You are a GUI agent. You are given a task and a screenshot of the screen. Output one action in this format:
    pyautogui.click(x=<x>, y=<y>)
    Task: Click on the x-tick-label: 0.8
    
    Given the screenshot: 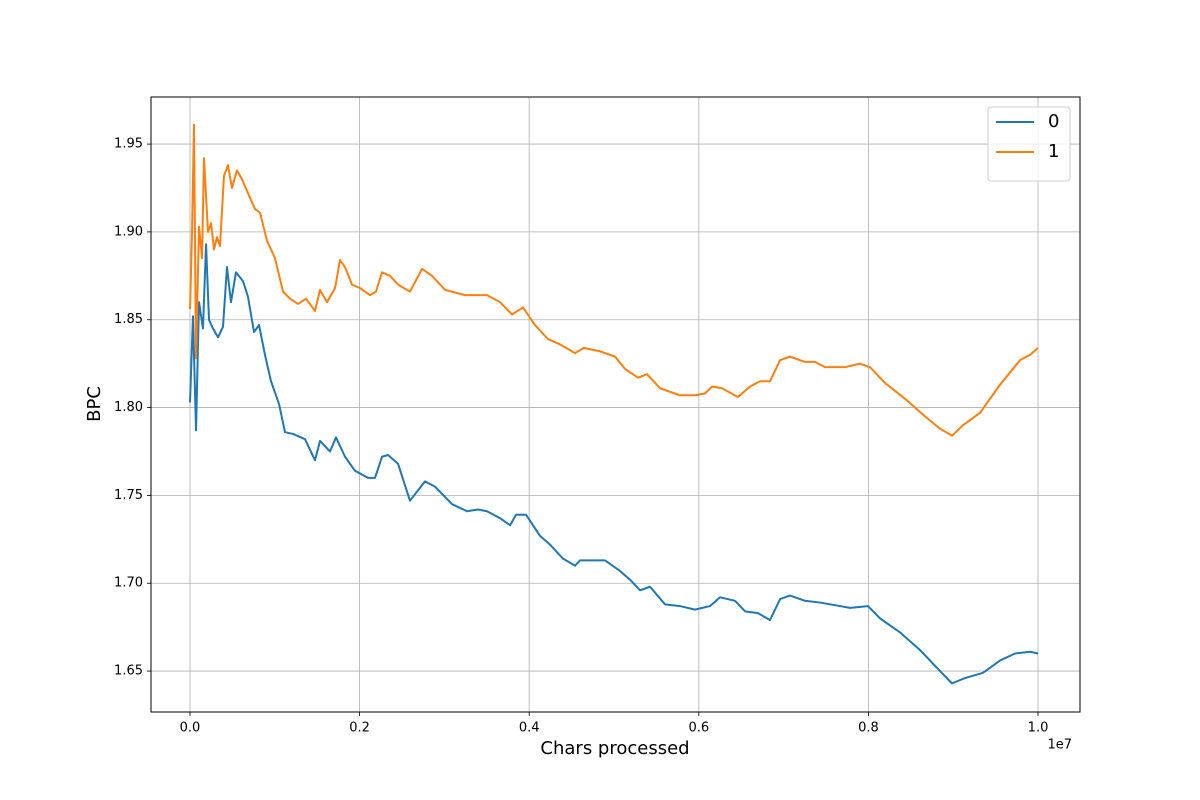 What is the action you would take?
    pyautogui.click(x=868, y=728)
    